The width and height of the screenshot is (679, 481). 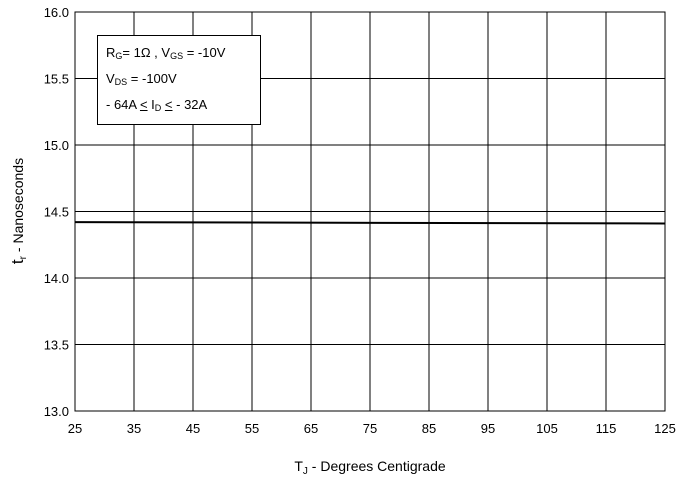 I want to click on annotation-line-2: VDS = -100V, so click(x=141, y=79).